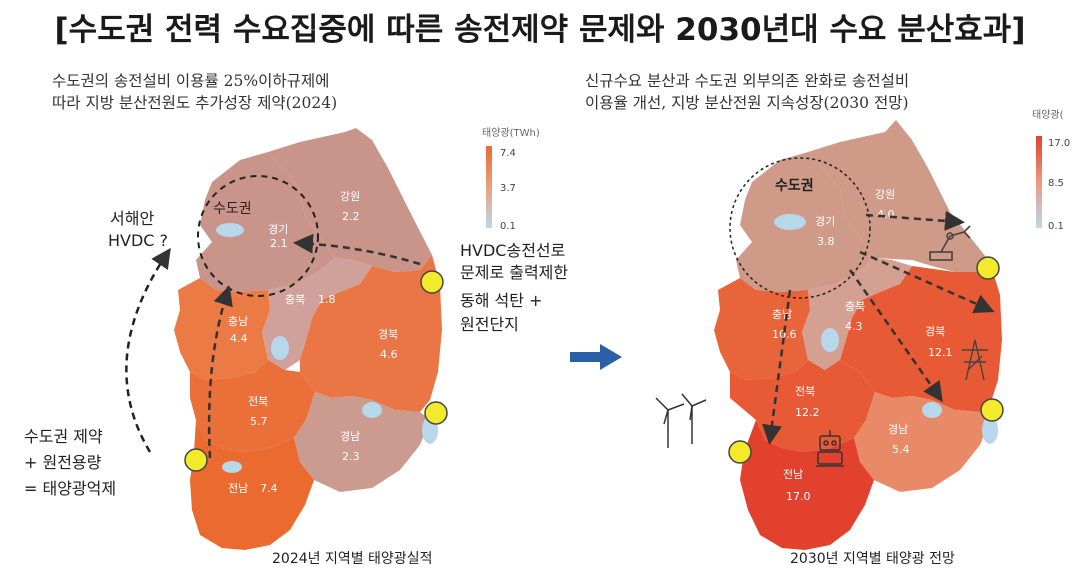 The image size is (1080, 576). I want to click on right-region-name-3: 충남, so click(782, 314).